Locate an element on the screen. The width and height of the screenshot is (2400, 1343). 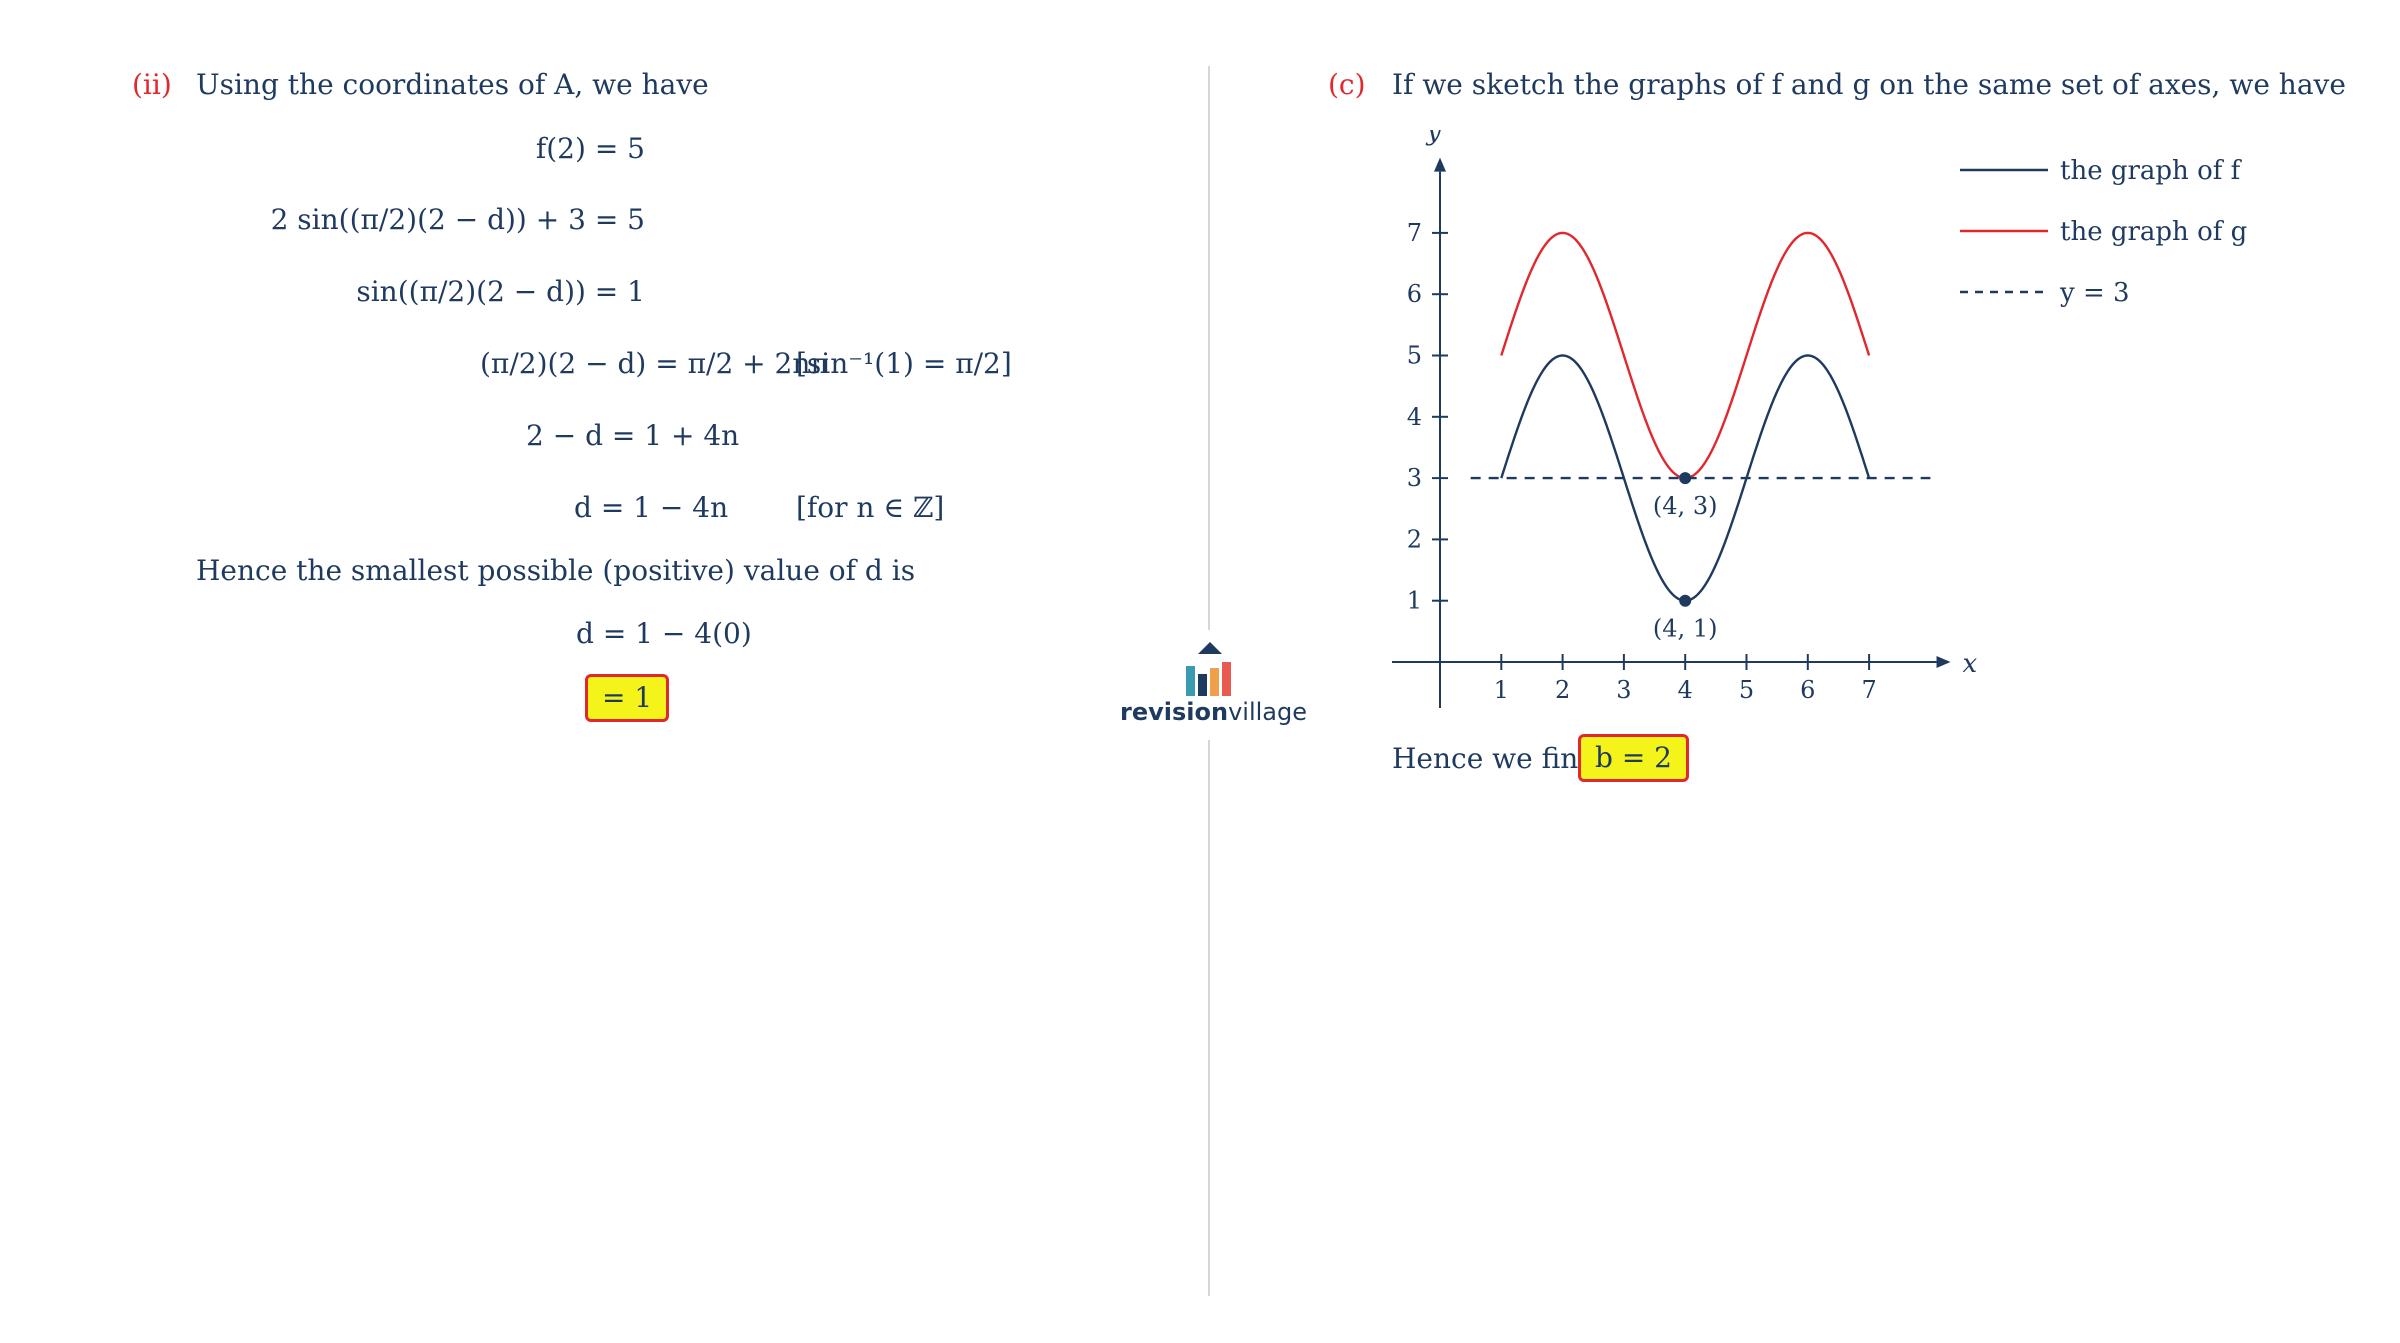
y-tick-label: 6 is located at coordinates (1414, 294).